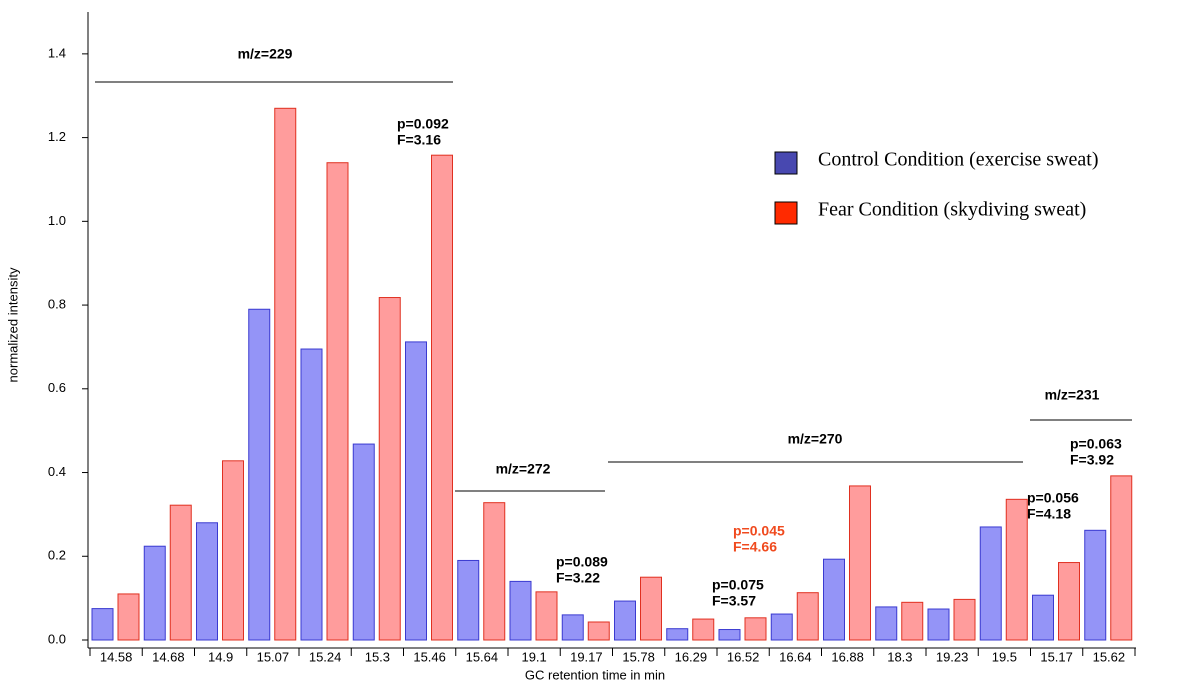  I want to click on x-tick-label: 19.23, so click(952, 656).